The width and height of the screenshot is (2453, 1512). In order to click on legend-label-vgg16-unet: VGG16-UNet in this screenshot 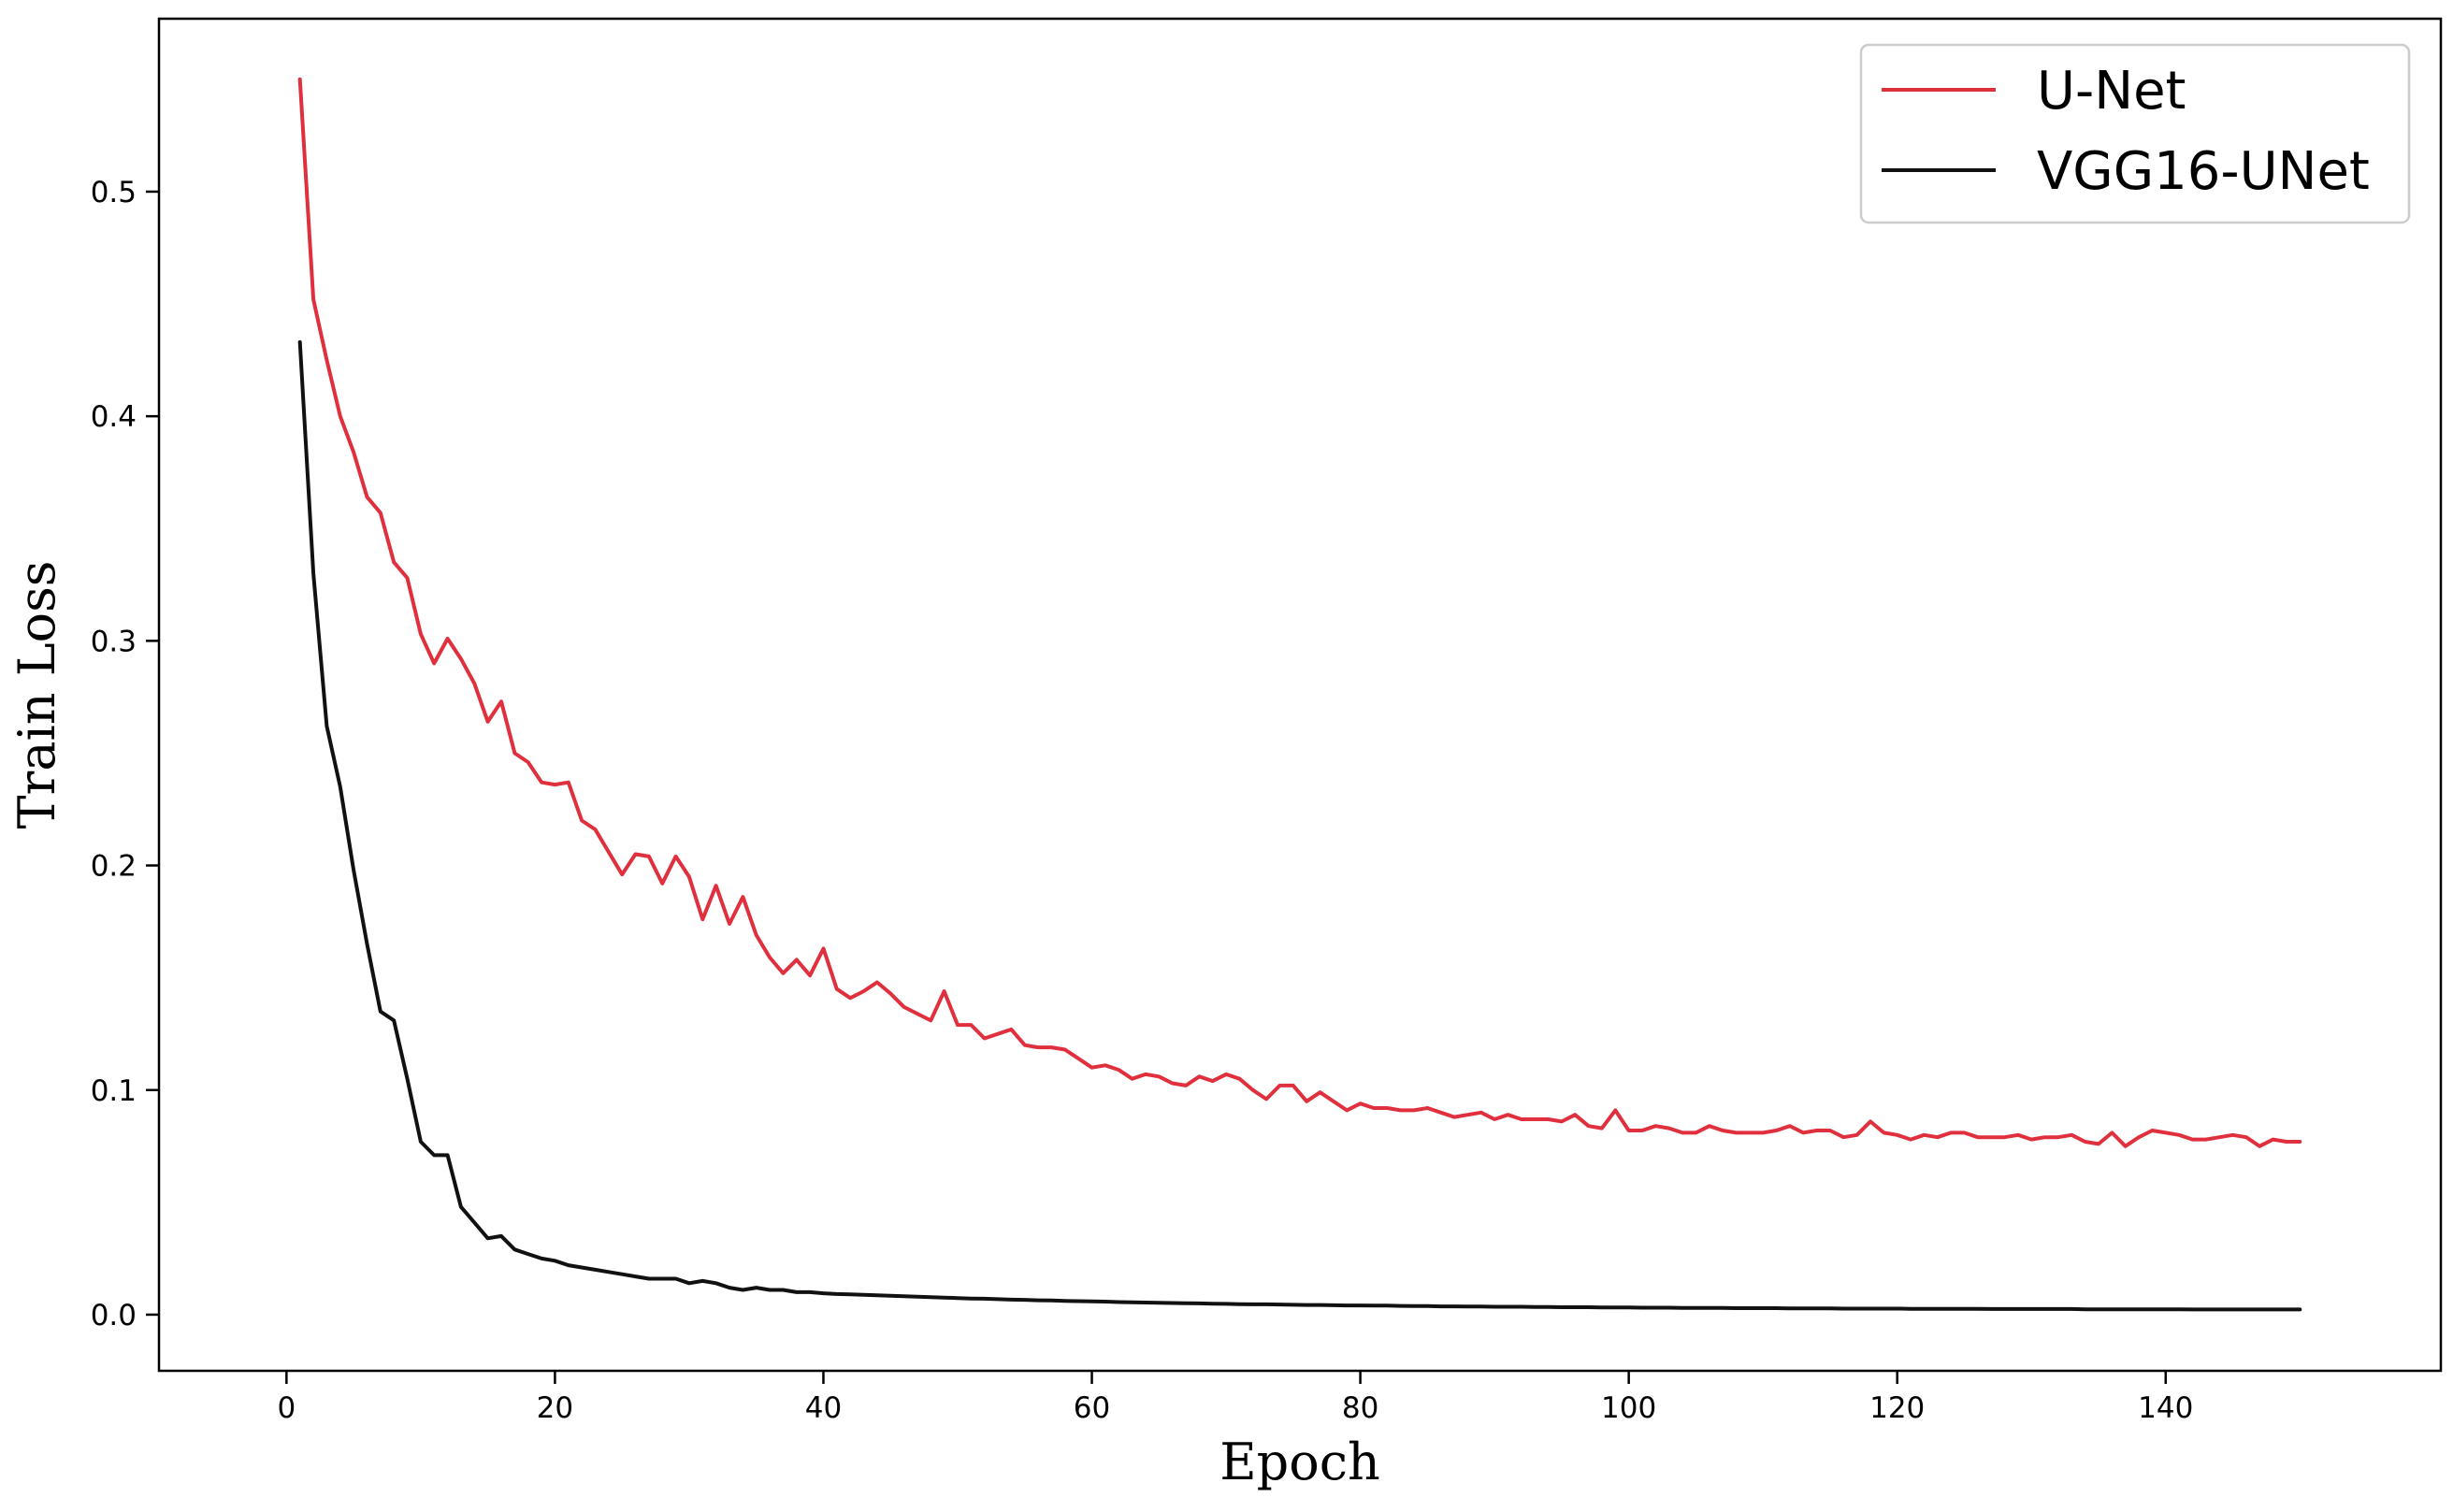, I will do `click(2203, 171)`.